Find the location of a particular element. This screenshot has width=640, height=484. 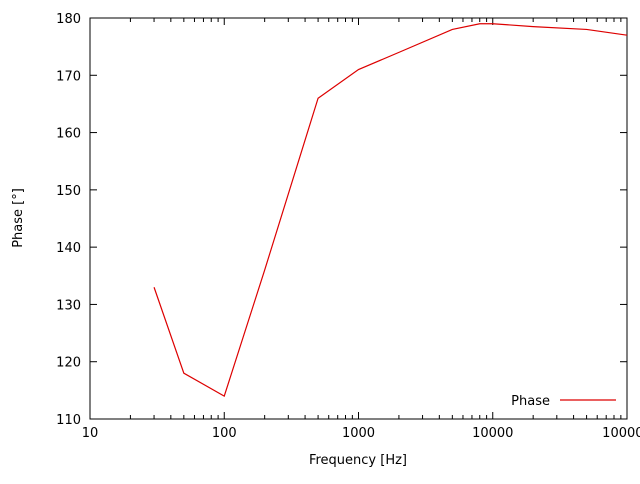

y-tick-label: 180 is located at coordinates (68, 19).